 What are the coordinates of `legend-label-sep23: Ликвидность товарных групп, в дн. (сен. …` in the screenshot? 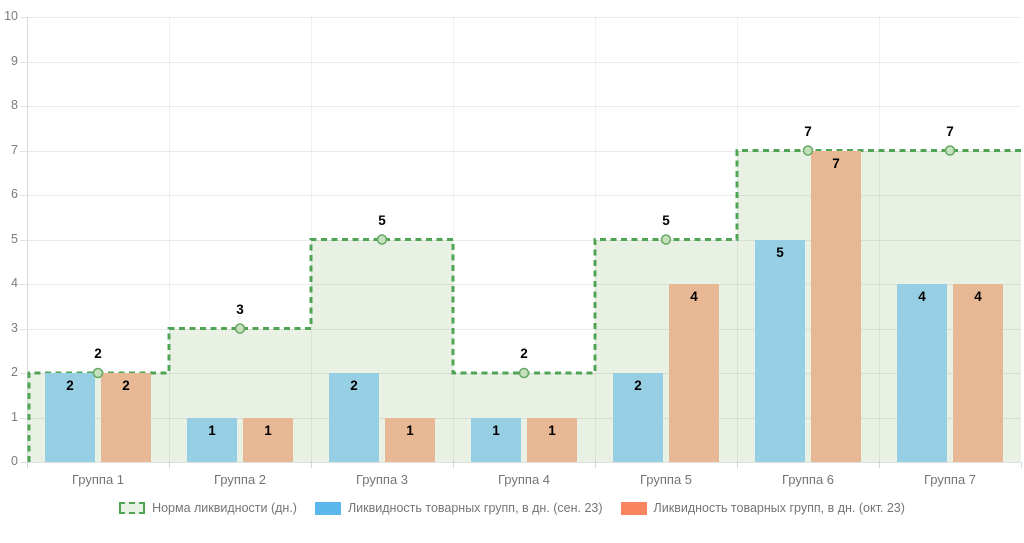 It's located at (475, 508).